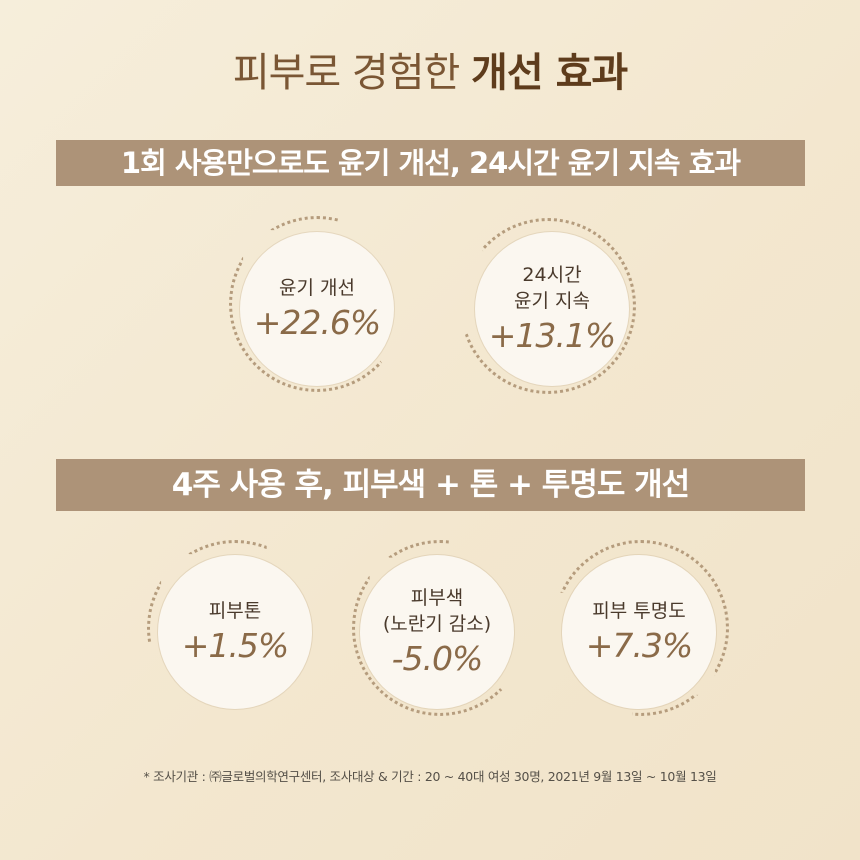 This screenshot has width=860, height=860. I want to click on stat-circle-gloss: 윤기 개선 +22.6%, so click(317, 309).